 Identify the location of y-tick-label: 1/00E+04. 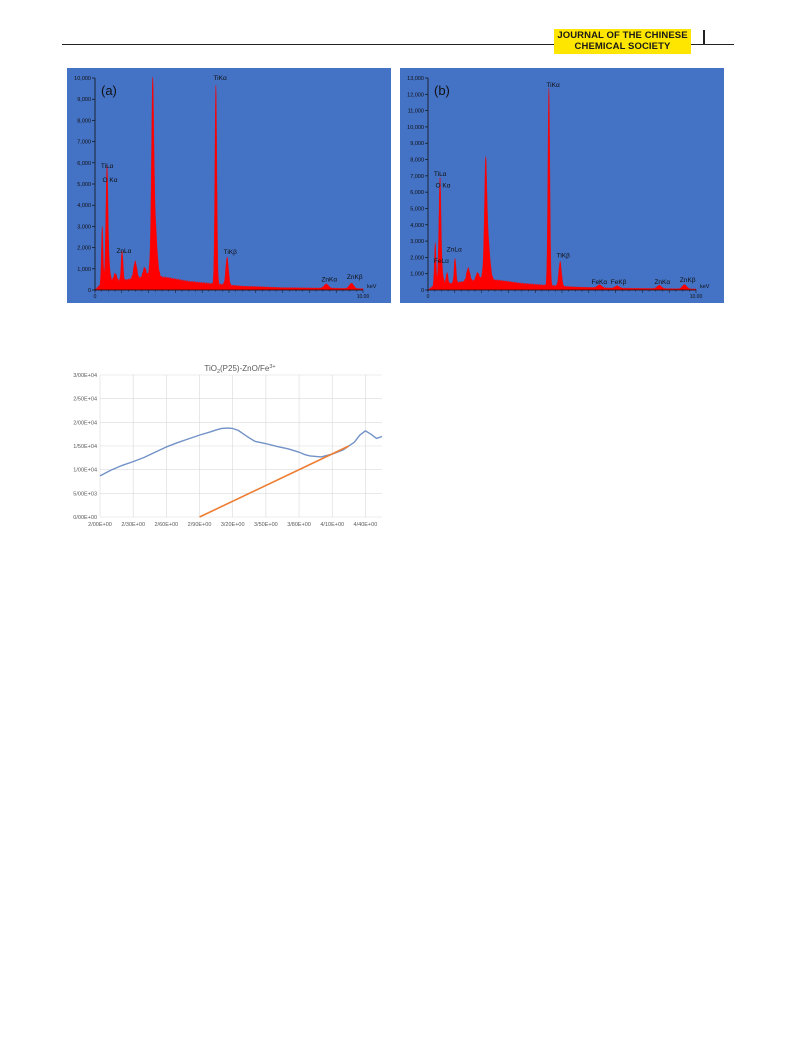
(85, 471).